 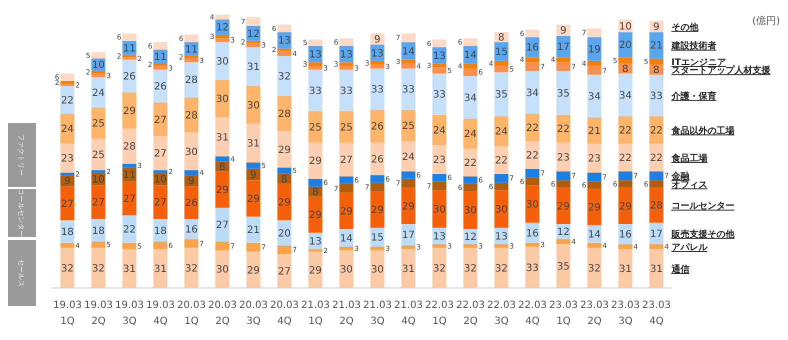 What do you see at coordinates (67, 313) in the screenshot?
I see `x-tick-label: 19.03 1Q` at bounding box center [67, 313].